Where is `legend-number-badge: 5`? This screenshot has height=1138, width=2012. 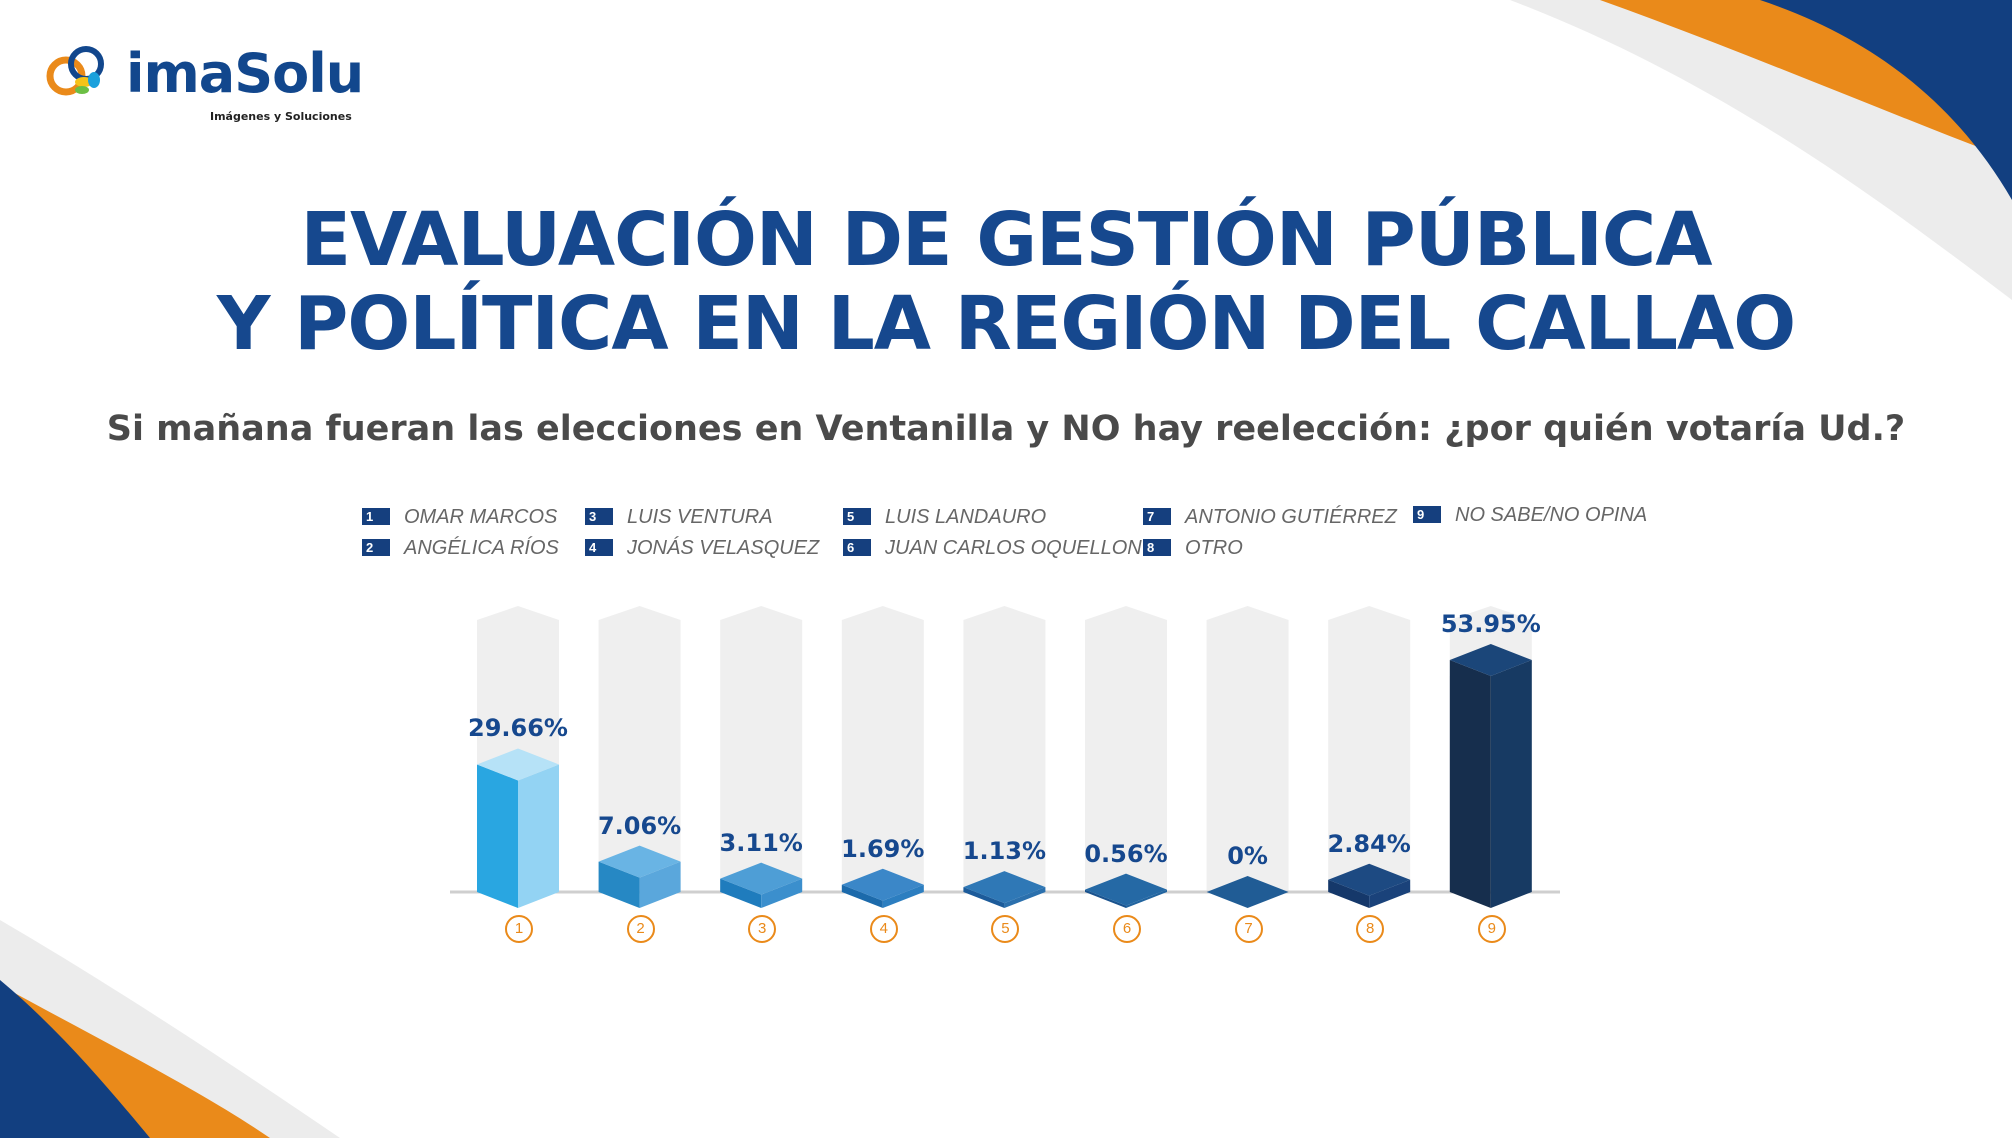
legend-number-badge: 5 is located at coordinates (857, 516).